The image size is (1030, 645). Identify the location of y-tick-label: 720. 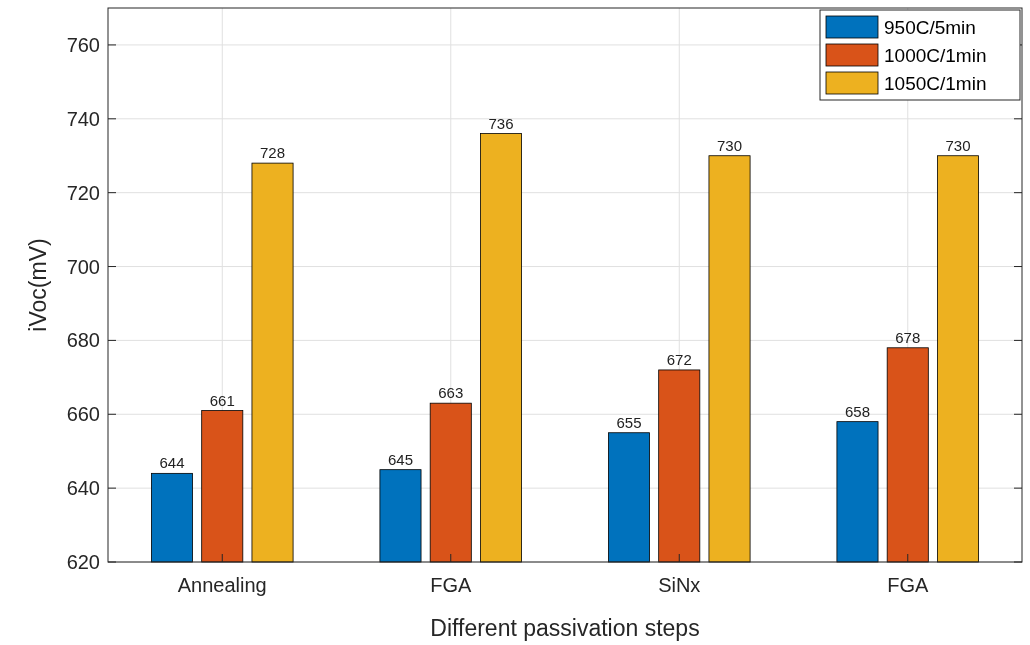
(83, 192).